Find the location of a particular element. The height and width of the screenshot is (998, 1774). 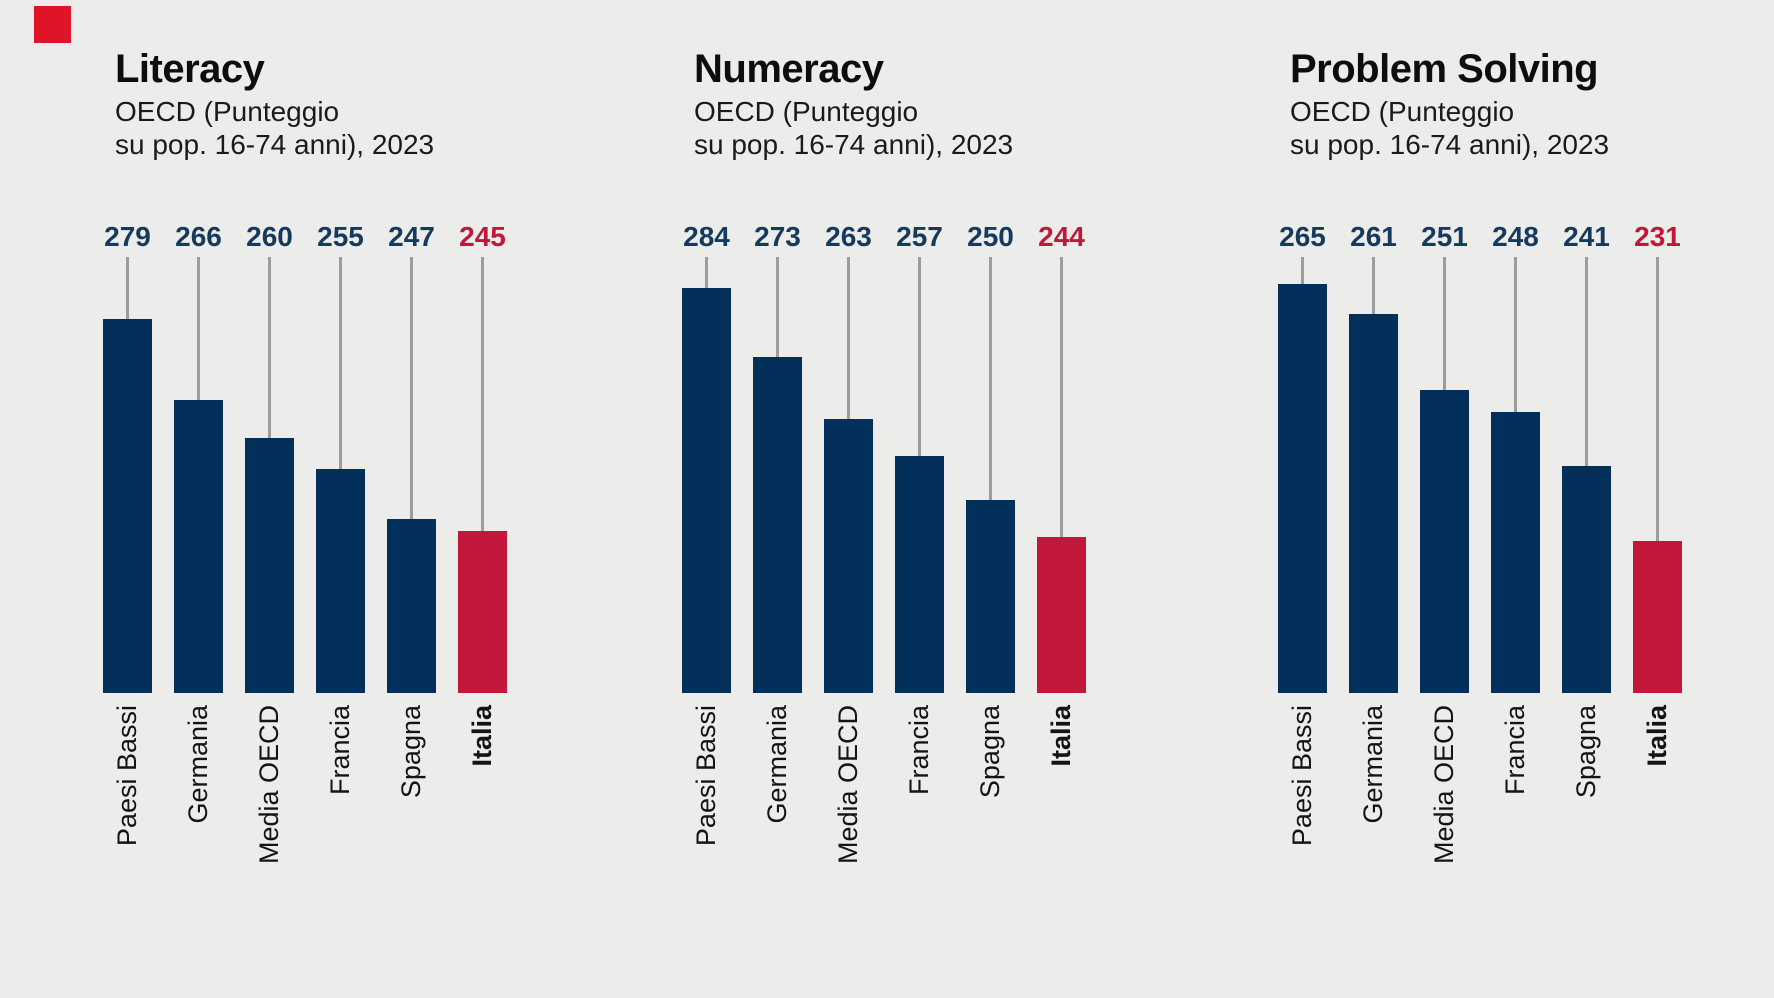

value-label: 260 is located at coordinates (269, 236).